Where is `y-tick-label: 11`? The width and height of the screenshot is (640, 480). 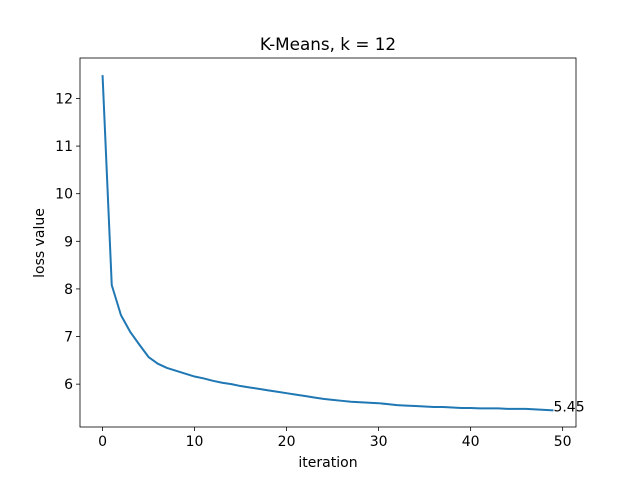
y-tick-label: 11 is located at coordinates (64, 147).